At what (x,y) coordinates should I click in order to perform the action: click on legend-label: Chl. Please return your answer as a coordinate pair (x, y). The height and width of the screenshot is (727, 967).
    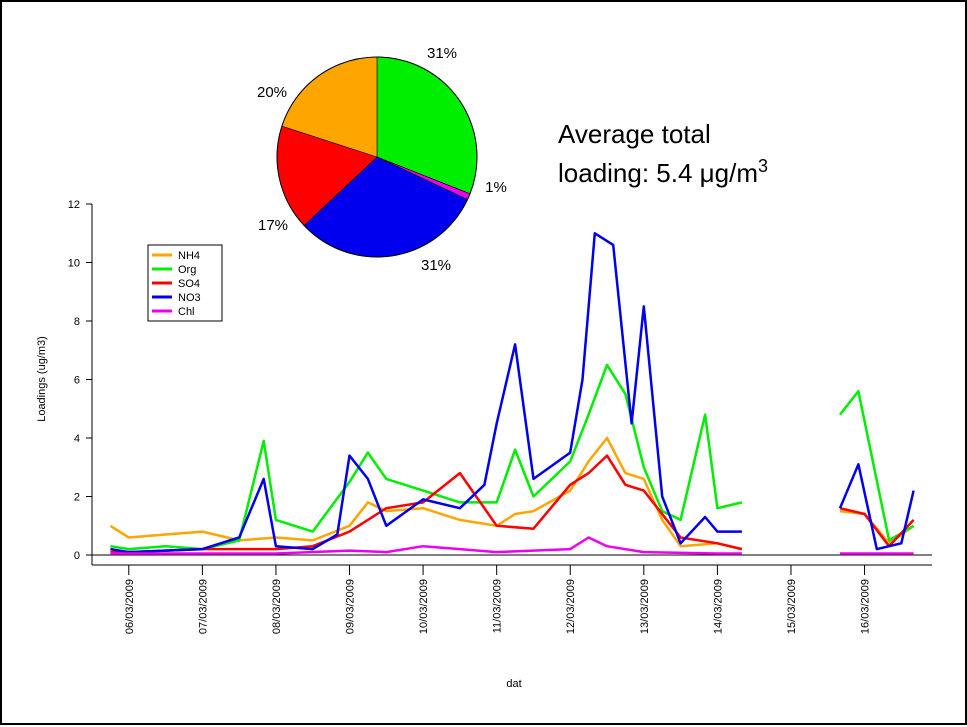
    Looking at the image, I should click on (186, 312).